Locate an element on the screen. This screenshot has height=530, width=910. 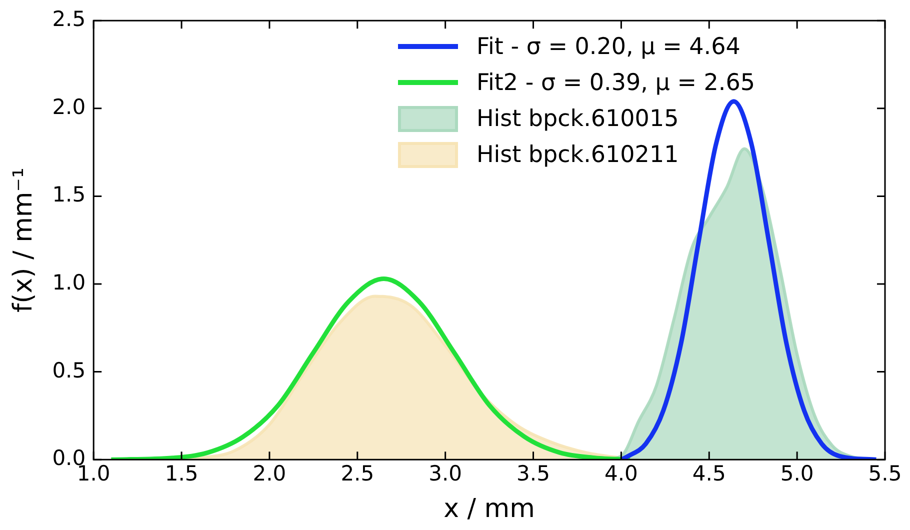
legend-label: Fit2 - σ = 0.39, μ = 2.65 is located at coordinates (615, 83).